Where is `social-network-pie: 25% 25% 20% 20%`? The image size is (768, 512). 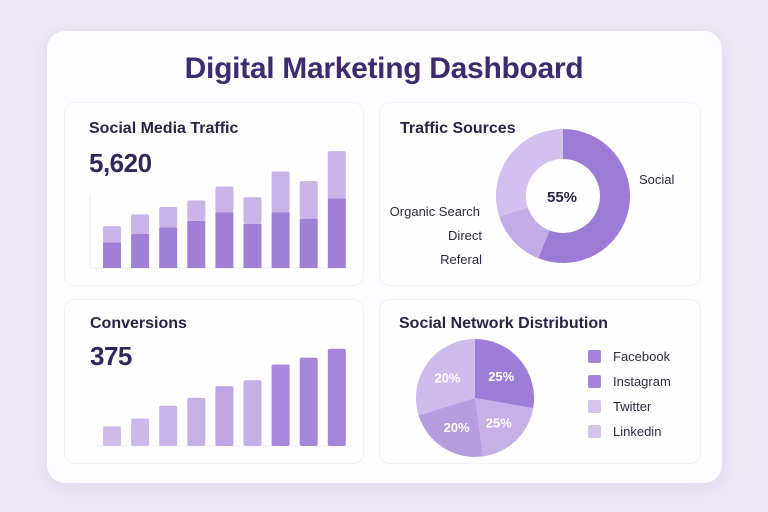 social-network-pie: 25% 25% 20% 20% is located at coordinates (475, 398).